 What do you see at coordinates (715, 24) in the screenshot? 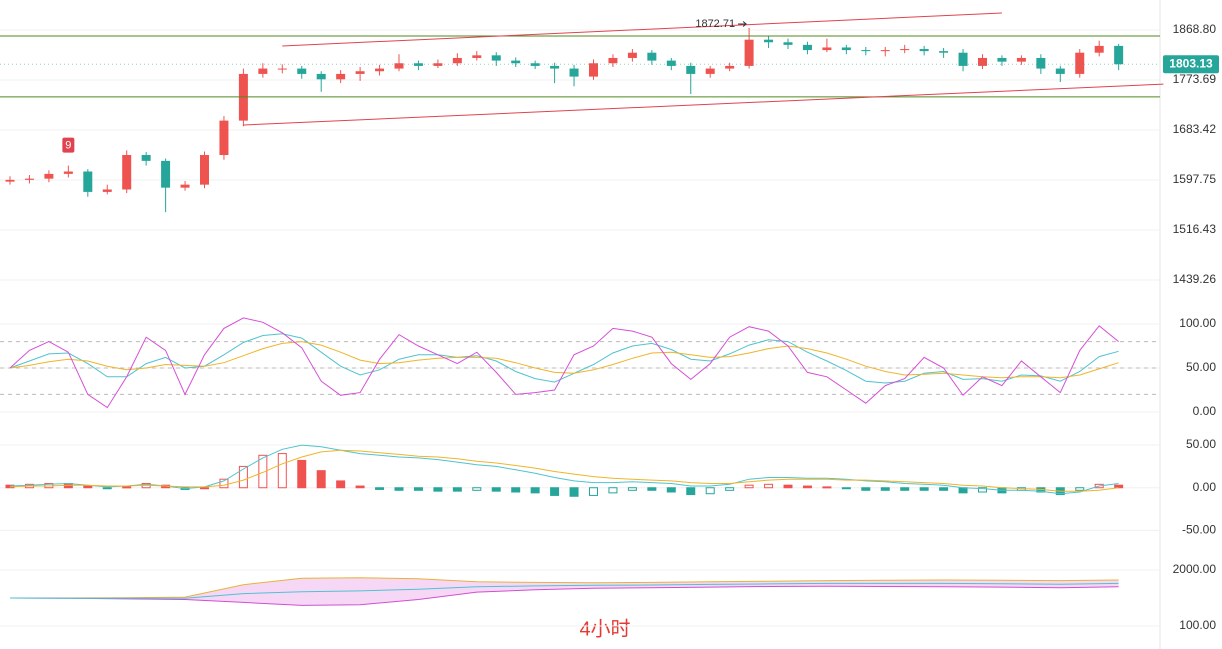
I see `high-label: 1872.71` at bounding box center [715, 24].